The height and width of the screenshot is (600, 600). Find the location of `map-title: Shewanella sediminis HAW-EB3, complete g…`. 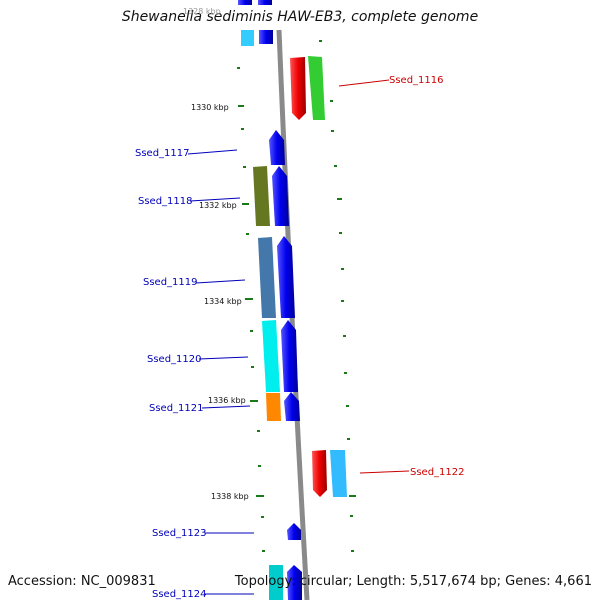

map-title: Shewanella sediminis HAW-EB3, complete g… is located at coordinates (300, 17).